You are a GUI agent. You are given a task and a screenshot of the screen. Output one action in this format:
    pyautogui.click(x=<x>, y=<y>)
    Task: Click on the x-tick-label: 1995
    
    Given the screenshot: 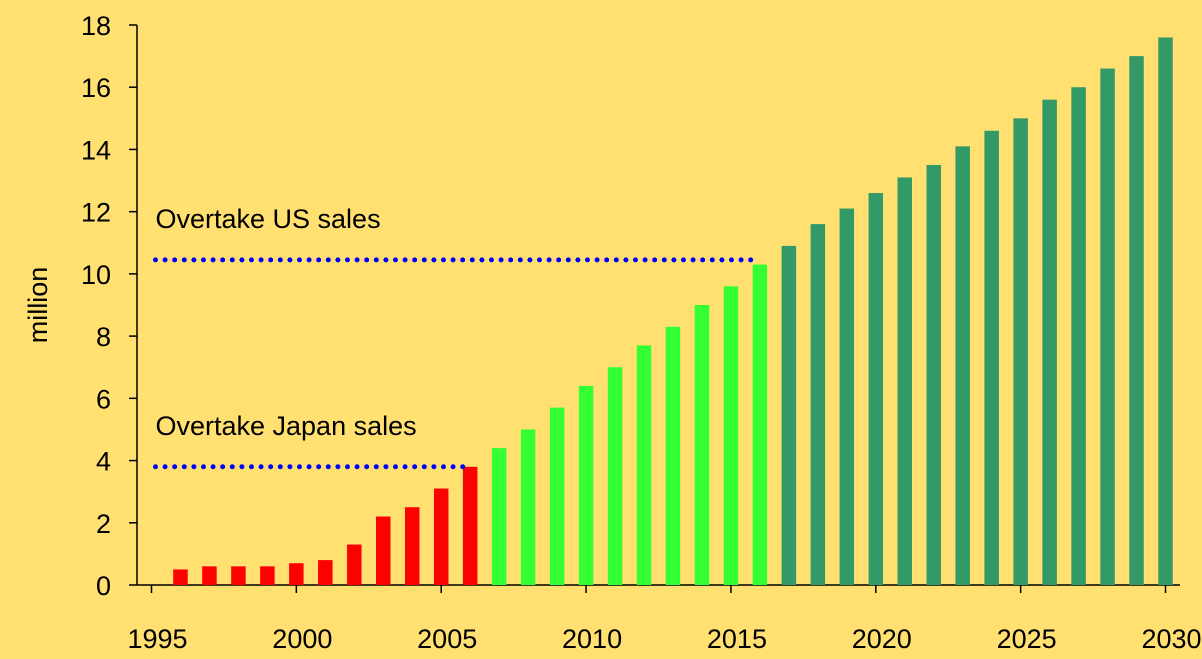 What is the action you would take?
    pyautogui.click(x=157, y=639)
    